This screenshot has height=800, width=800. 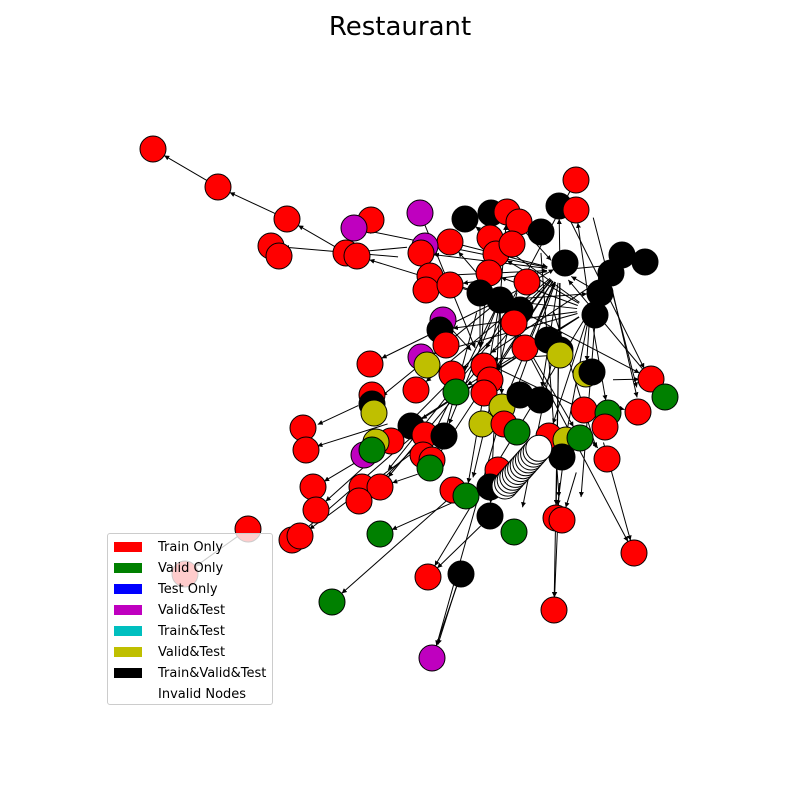 I want to click on legend-swatch-train-test, so click(x=128, y=631).